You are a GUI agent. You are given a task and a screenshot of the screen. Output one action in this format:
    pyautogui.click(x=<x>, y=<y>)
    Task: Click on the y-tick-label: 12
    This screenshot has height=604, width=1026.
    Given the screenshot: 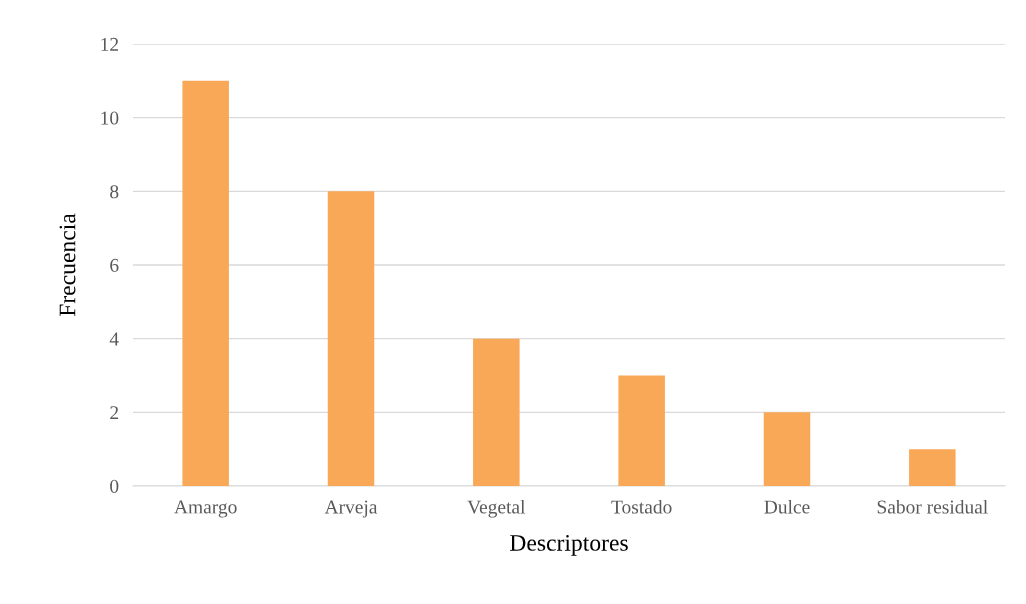 What is the action you would take?
    pyautogui.click(x=110, y=44)
    